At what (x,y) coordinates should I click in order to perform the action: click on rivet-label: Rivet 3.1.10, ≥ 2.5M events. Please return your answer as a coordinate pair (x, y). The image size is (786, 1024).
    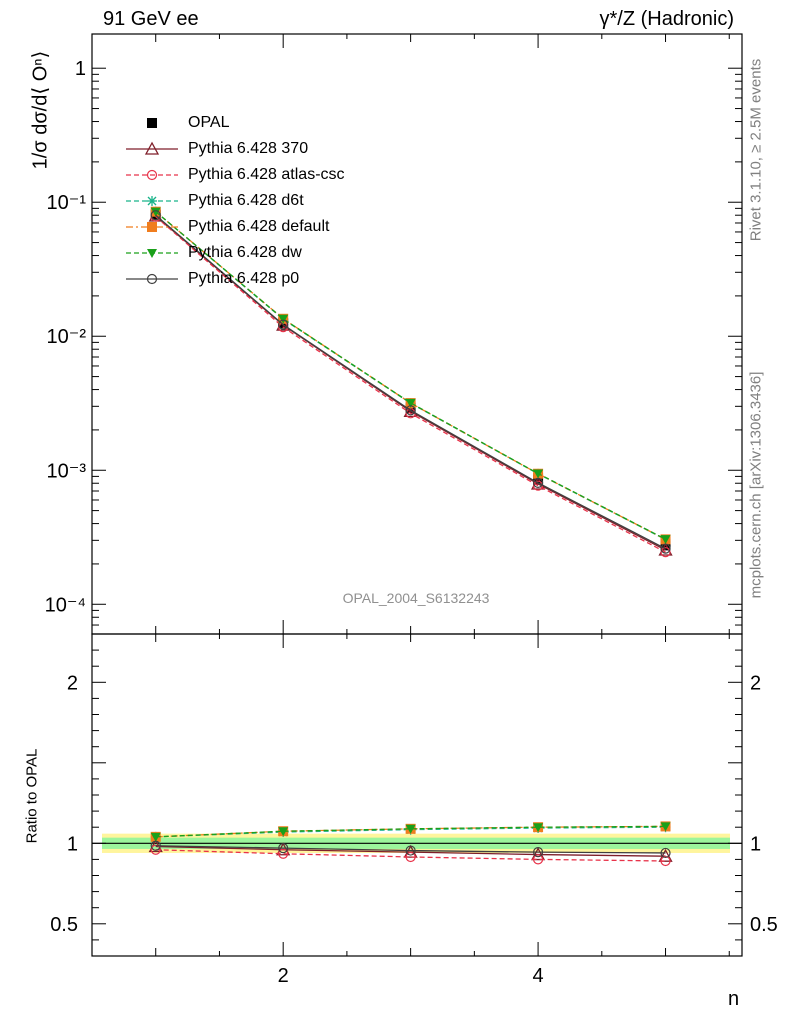
    Looking at the image, I should click on (756, 150).